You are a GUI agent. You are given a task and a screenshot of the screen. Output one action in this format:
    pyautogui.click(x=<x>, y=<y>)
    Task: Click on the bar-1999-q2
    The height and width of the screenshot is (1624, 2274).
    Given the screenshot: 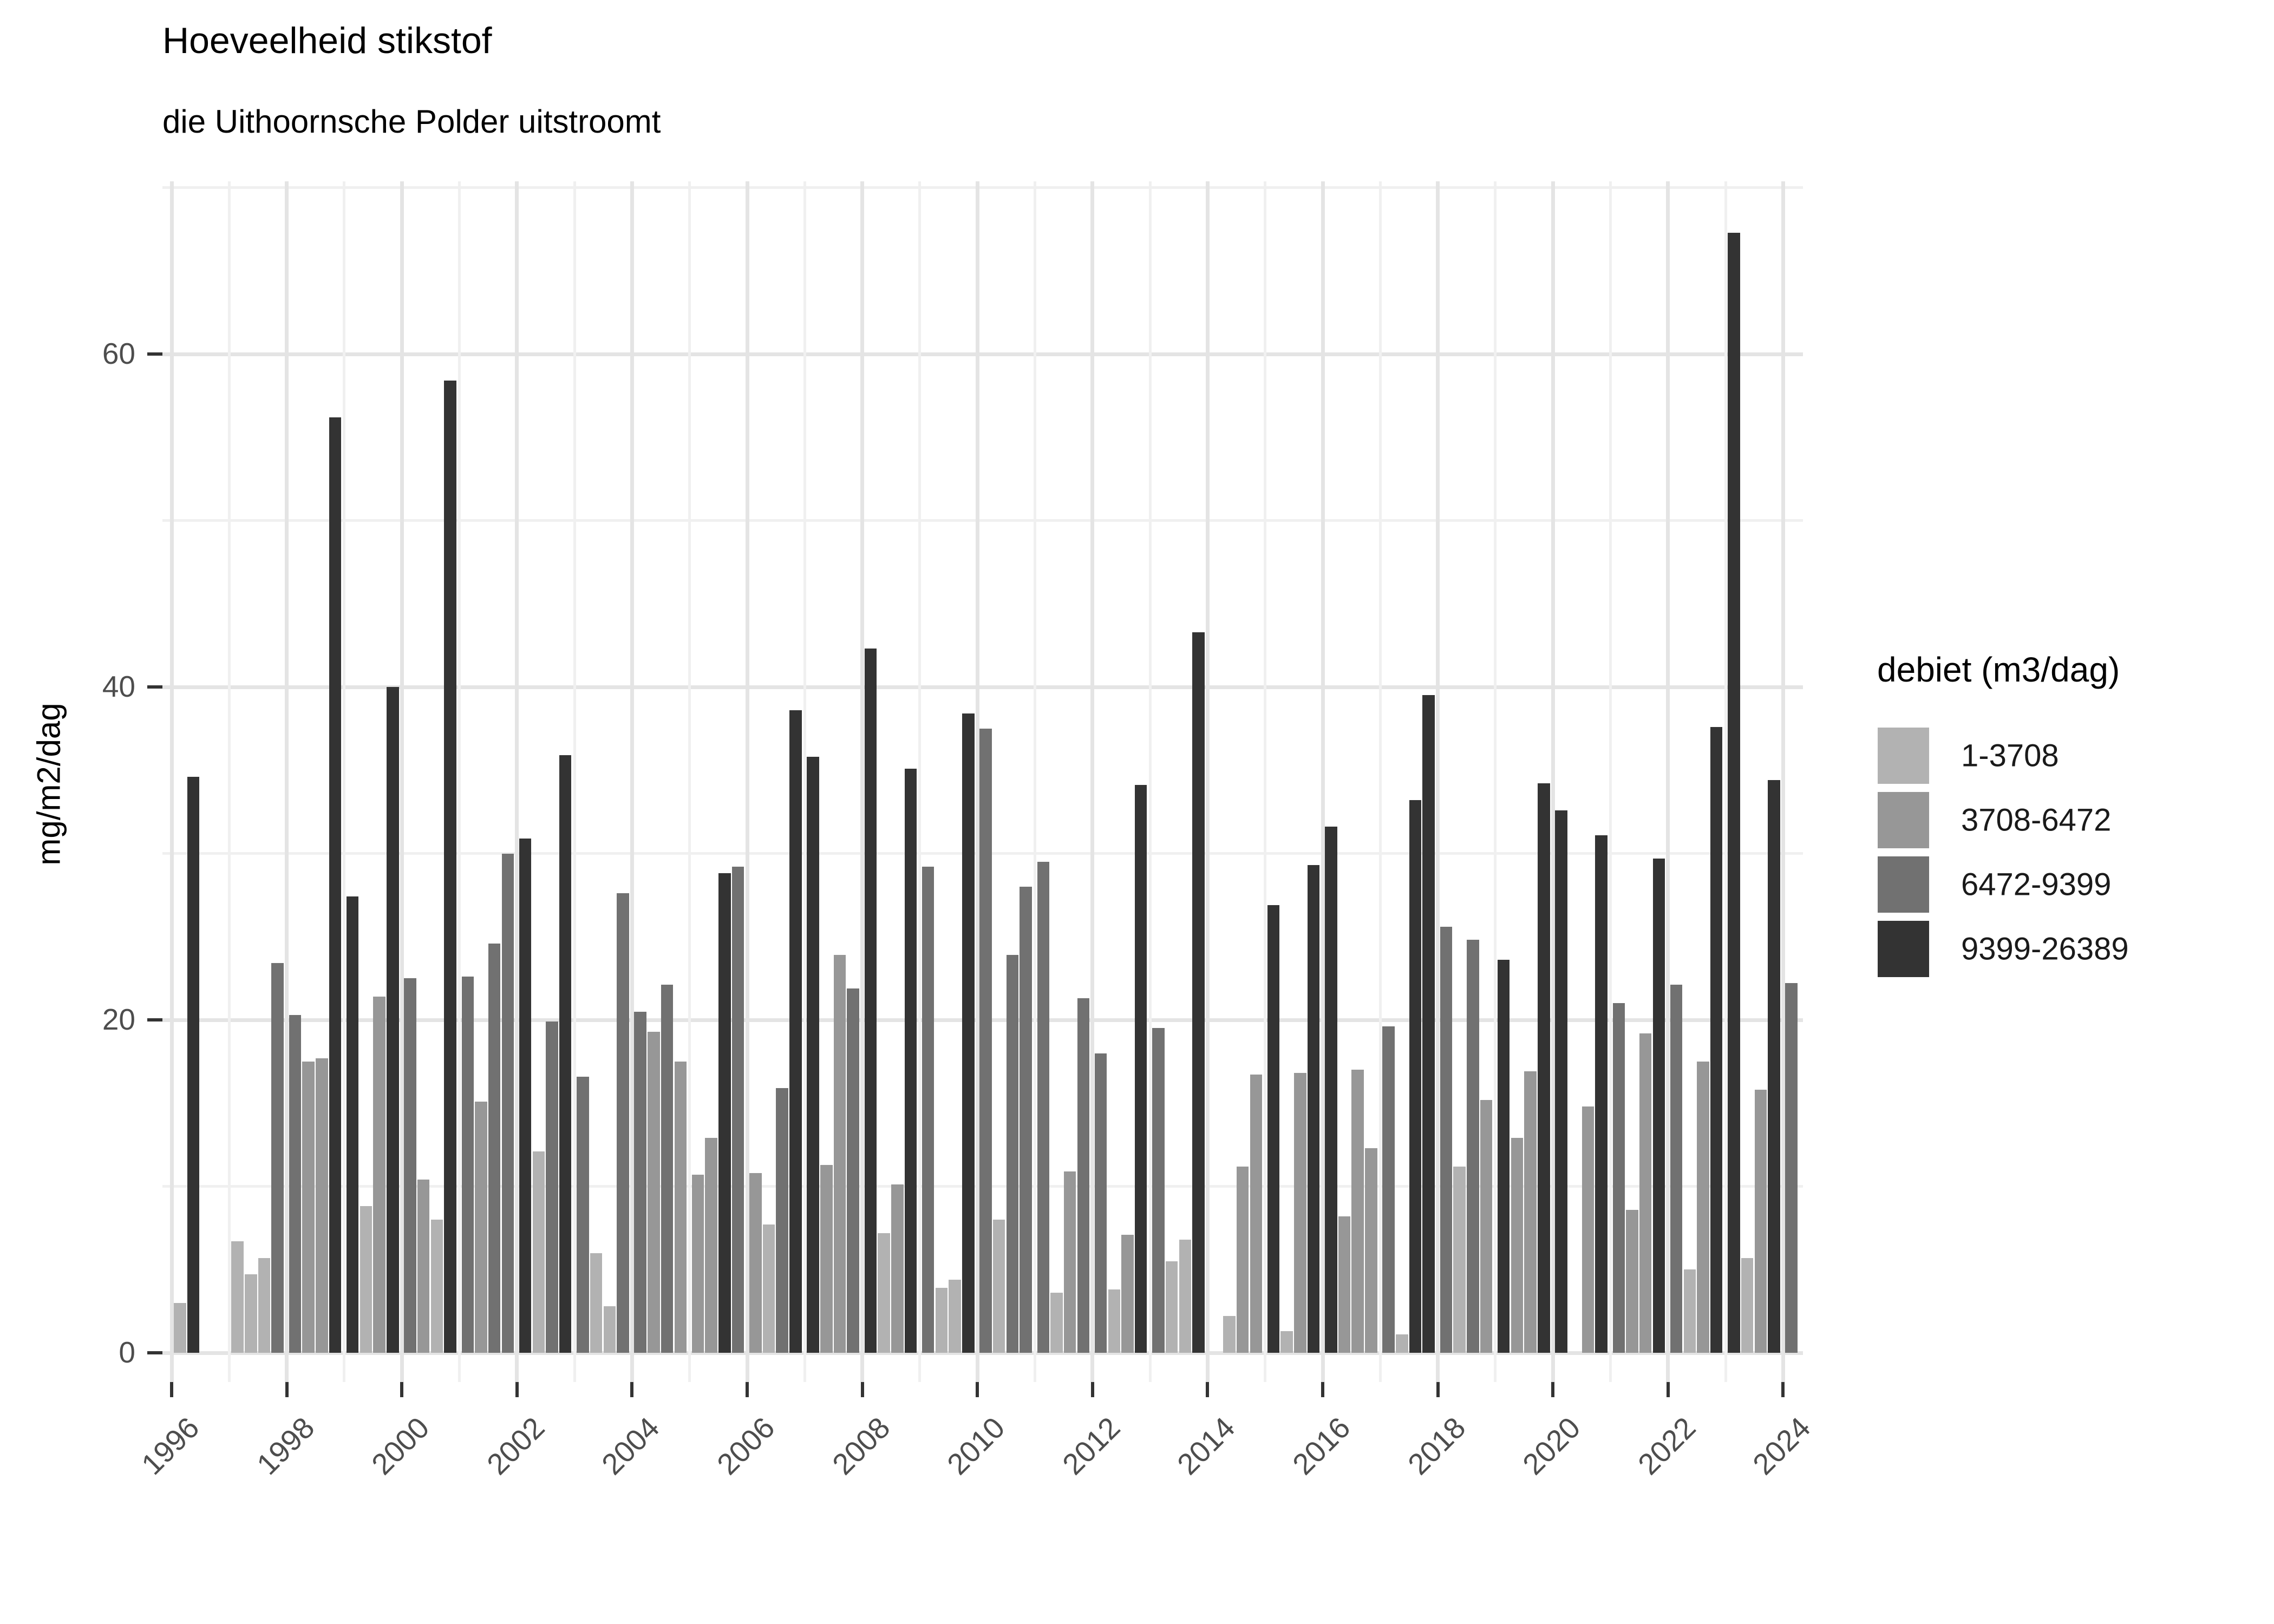 What is the action you would take?
    pyautogui.click(x=367, y=1279)
    